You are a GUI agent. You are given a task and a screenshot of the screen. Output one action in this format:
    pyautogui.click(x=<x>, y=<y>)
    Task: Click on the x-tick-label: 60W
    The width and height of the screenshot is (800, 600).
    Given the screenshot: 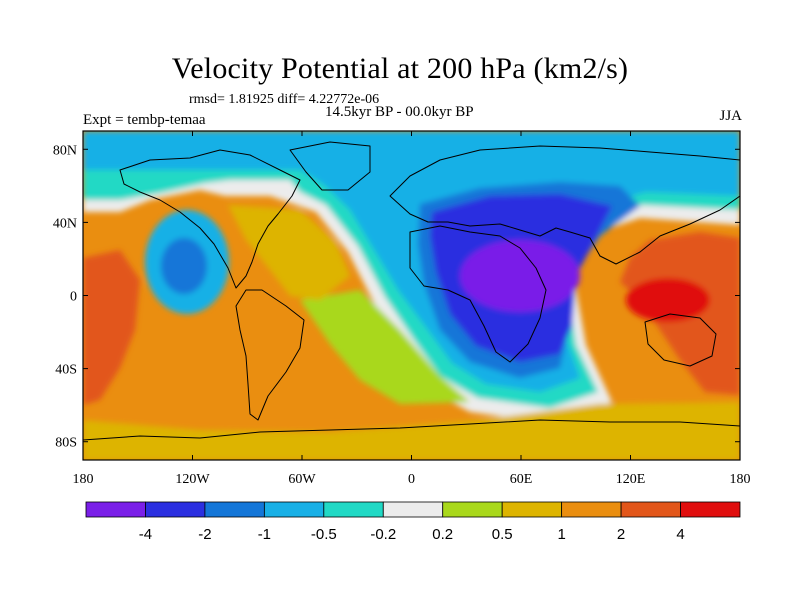 What is the action you would take?
    pyautogui.click(x=302, y=479)
    